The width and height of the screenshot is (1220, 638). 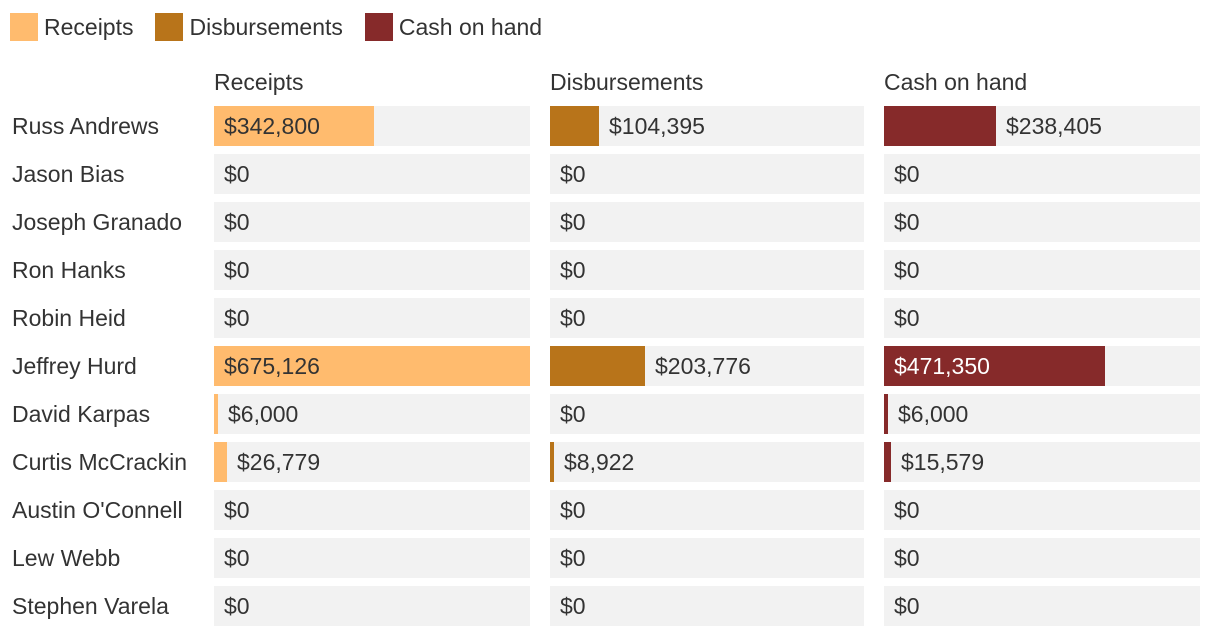 What do you see at coordinates (89, 26) in the screenshot?
I see `legend-label: Receipts` at bounding box center [89, 26].